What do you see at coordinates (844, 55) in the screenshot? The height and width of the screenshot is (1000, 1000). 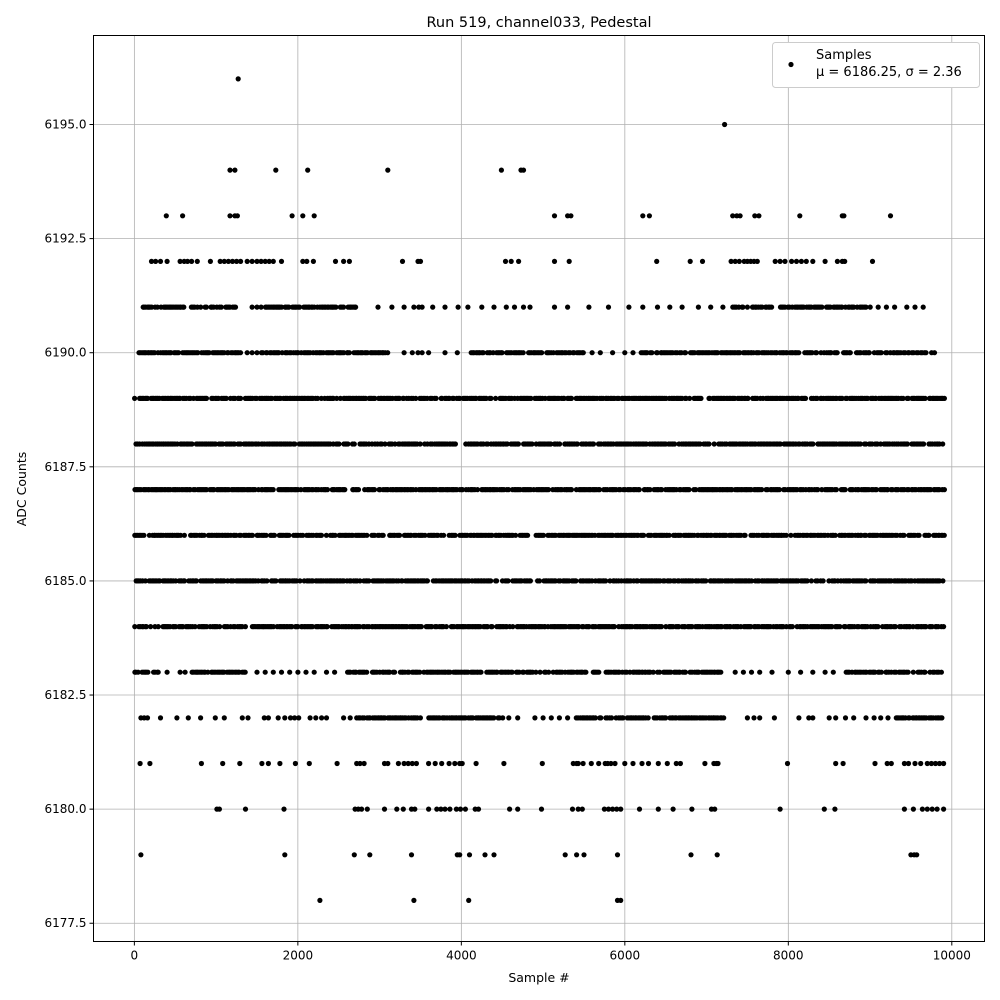 I see `legend-series-label: Samples` at bounding box center [844, 55].